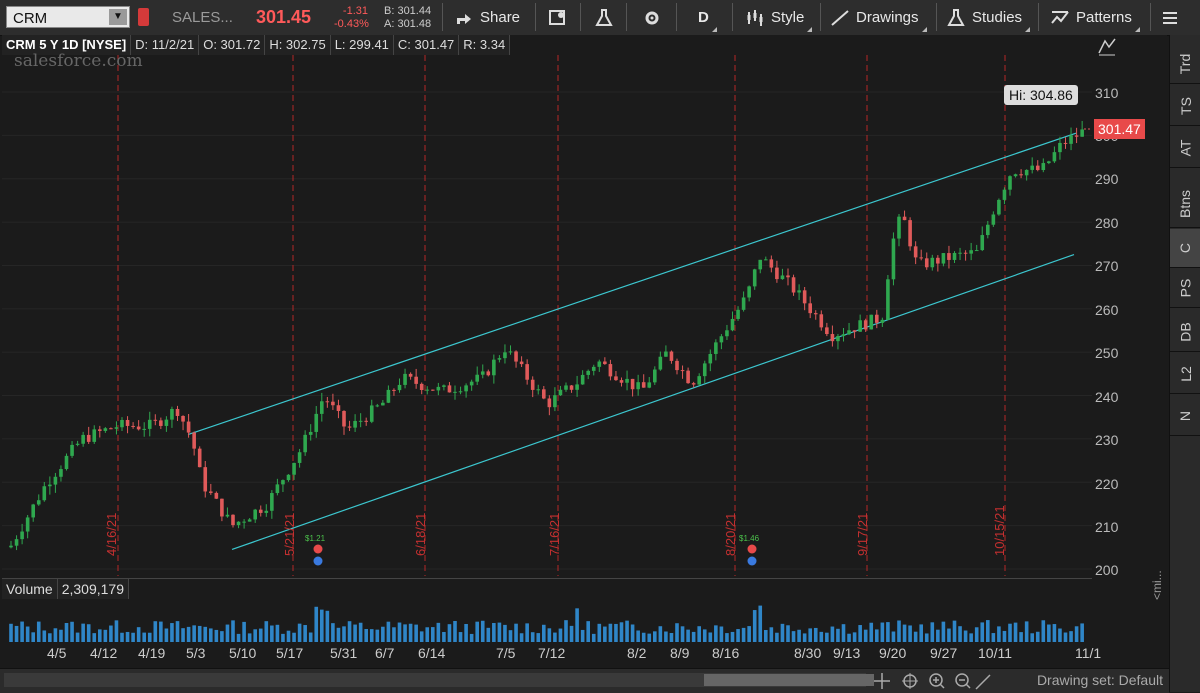  Describe the element at coordinates (143, 17) in the screenshot. I see `link-lock-icon` at that location.